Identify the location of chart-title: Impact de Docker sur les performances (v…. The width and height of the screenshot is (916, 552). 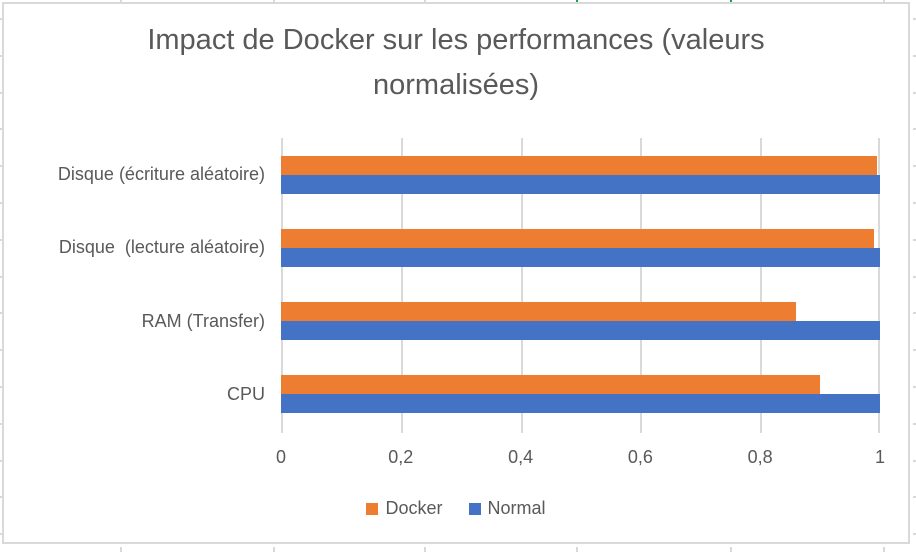
(456, 62).